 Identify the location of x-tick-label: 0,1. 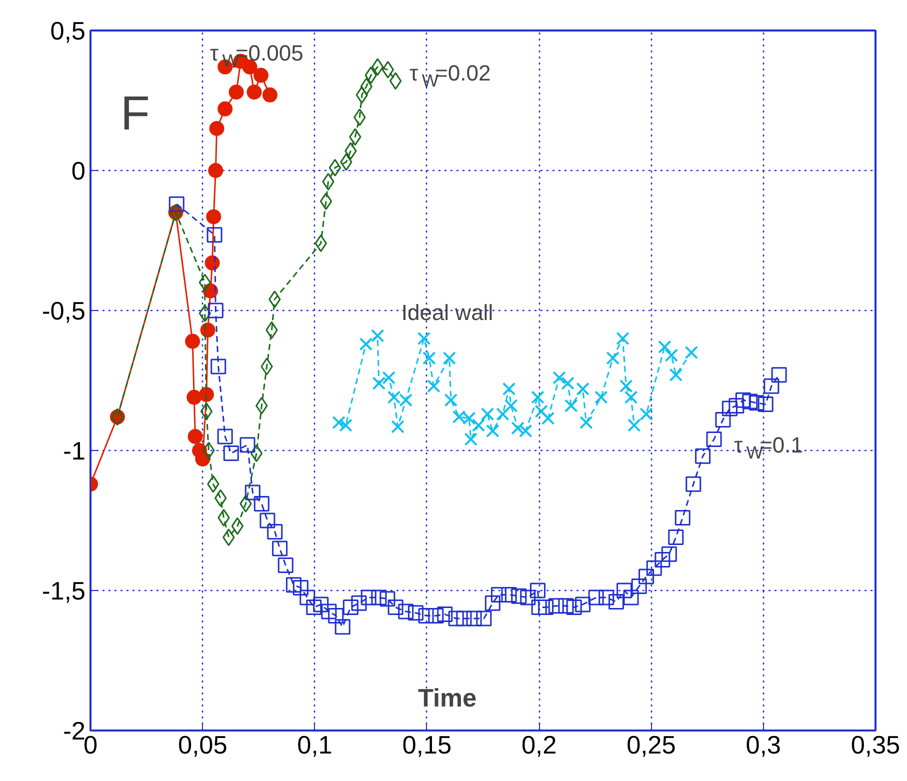
(314, 746).